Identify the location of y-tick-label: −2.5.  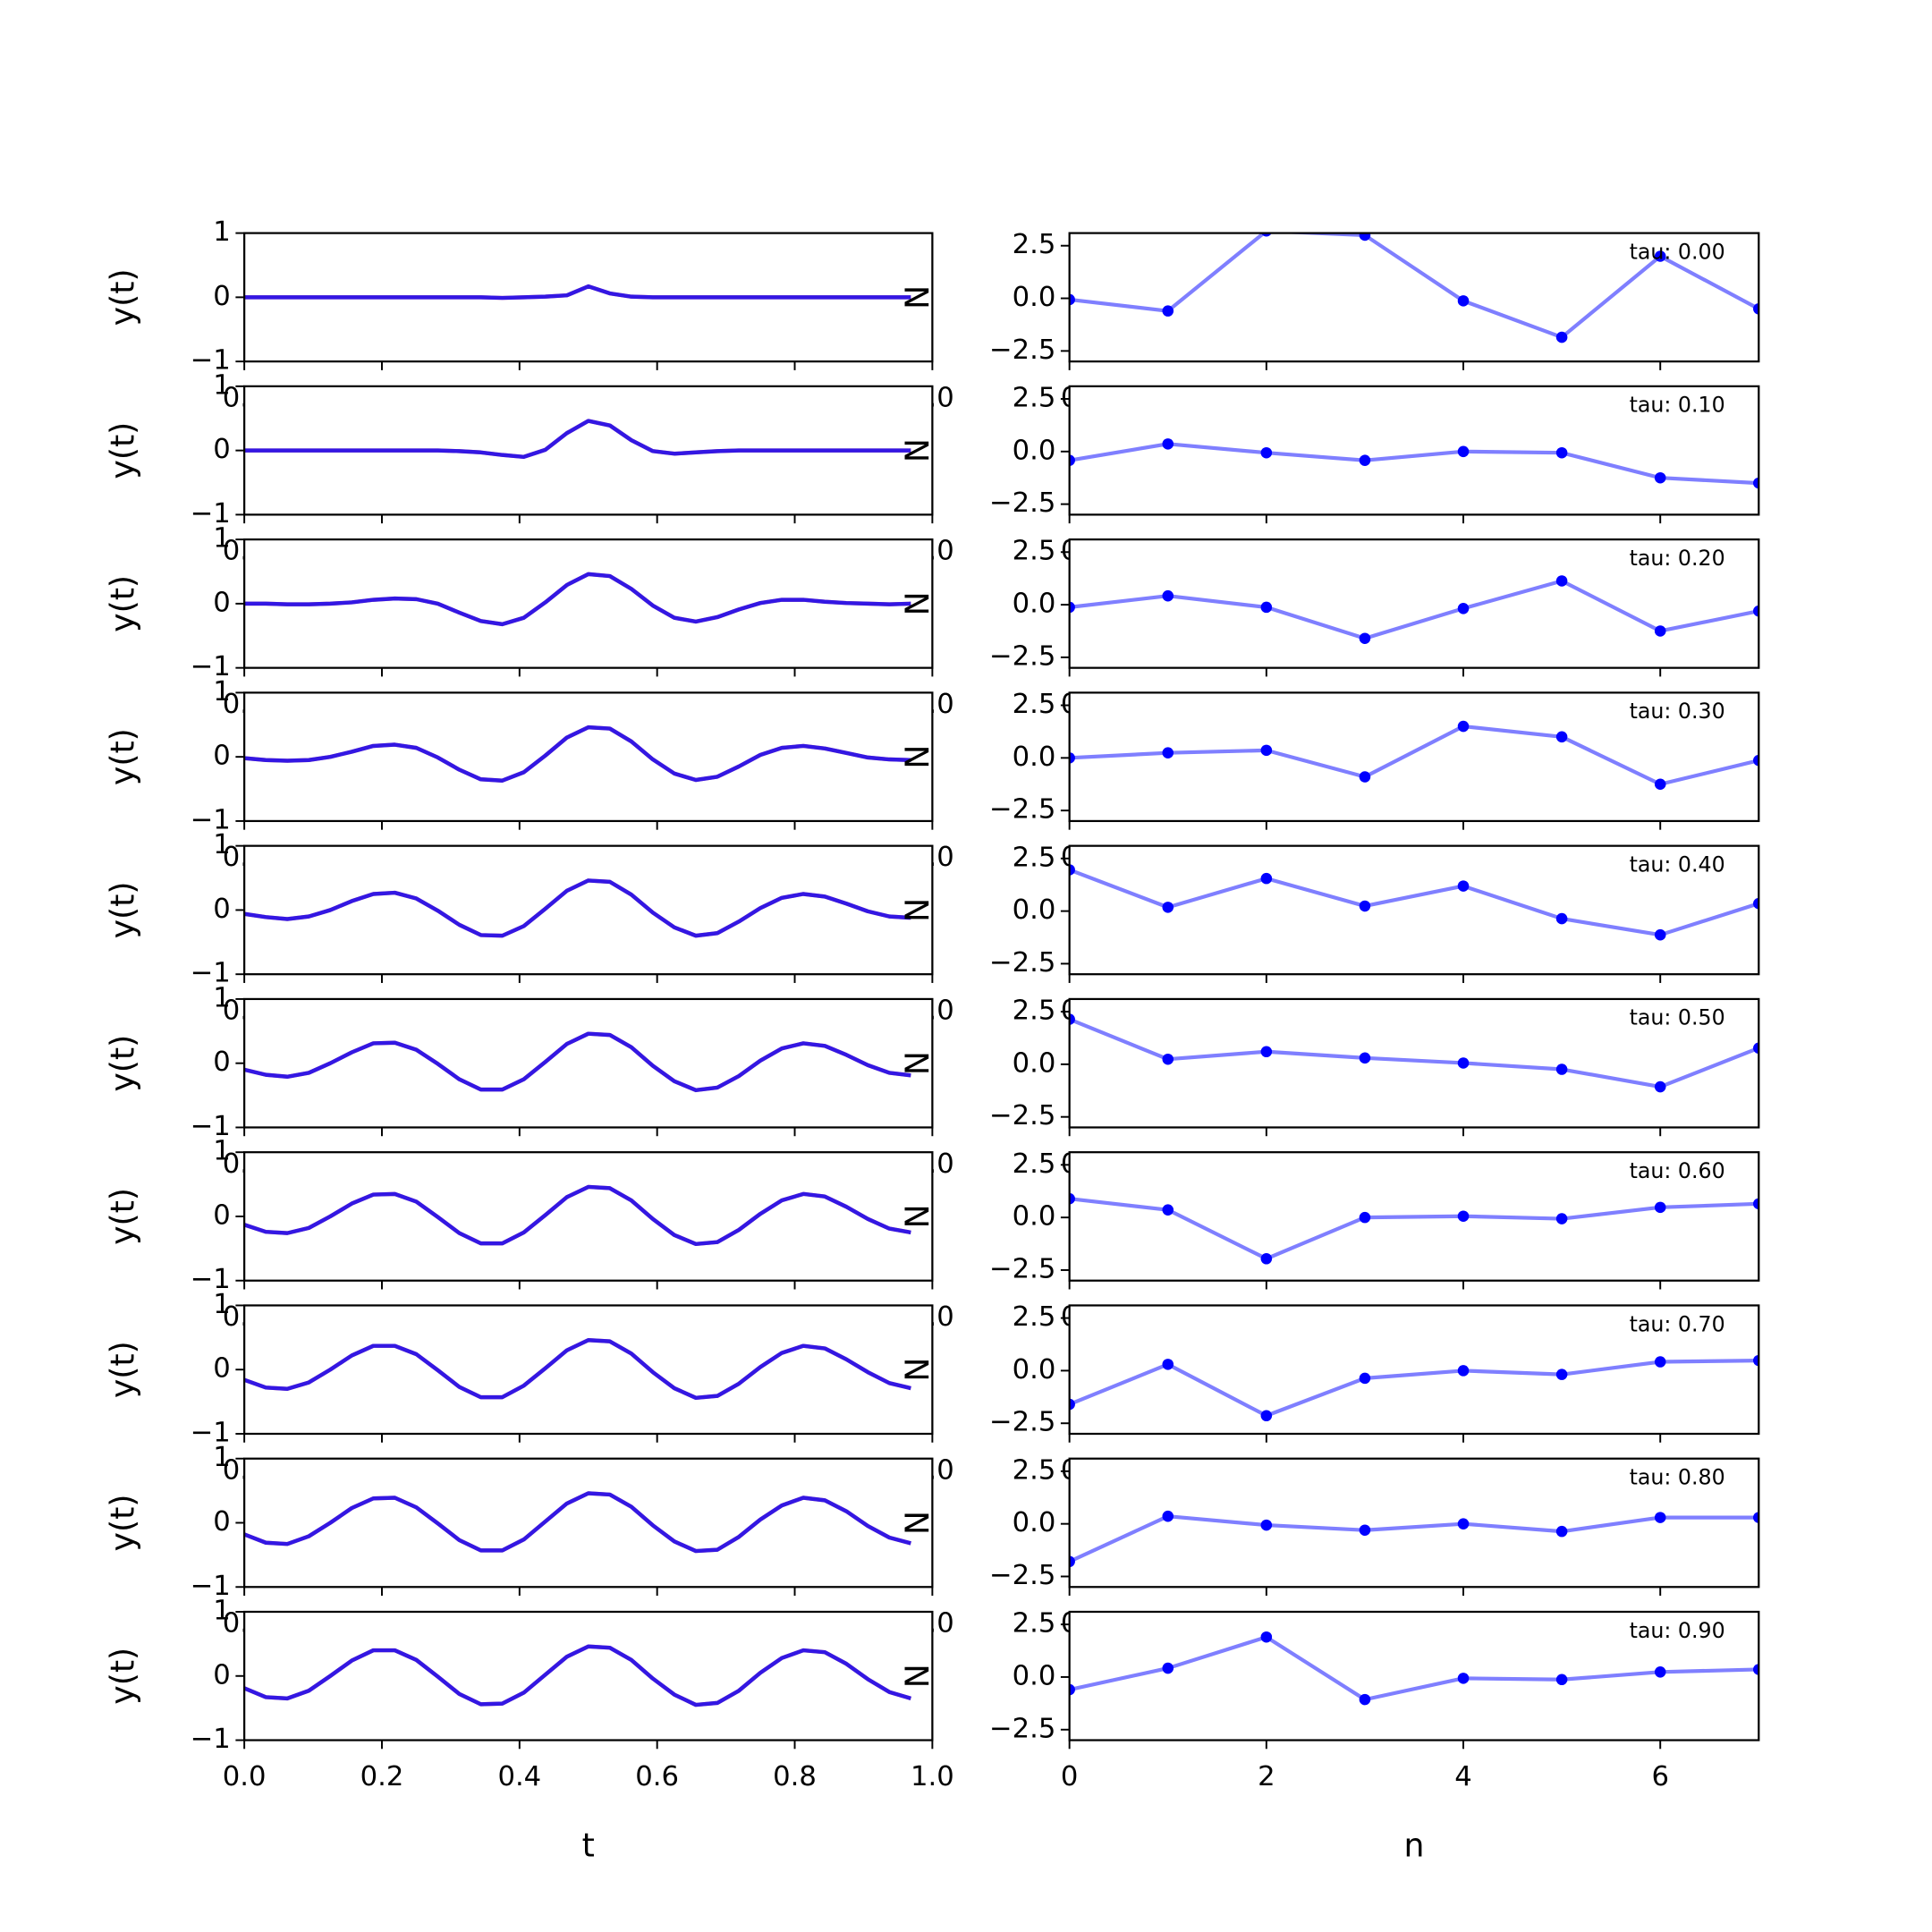
(1022, 1728).